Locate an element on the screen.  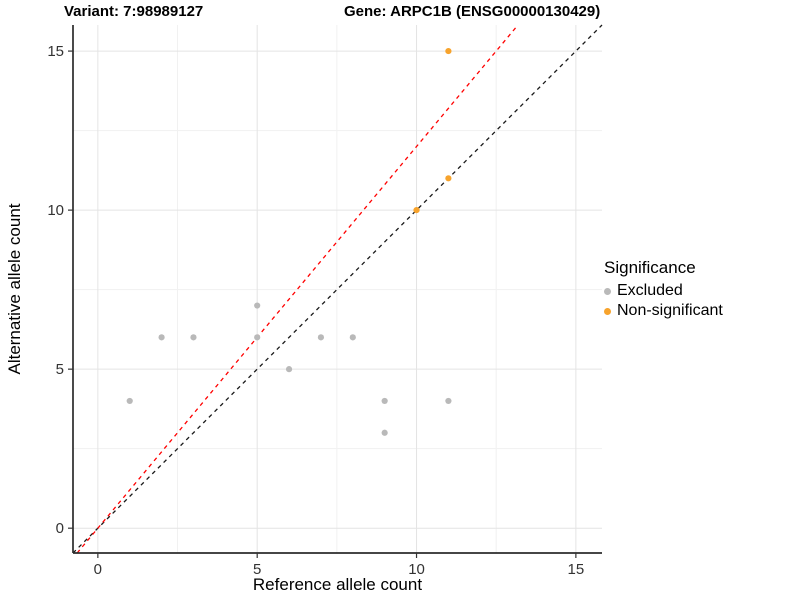
legend-items: Excluded Non-significant is located at coordinates (663, 301).